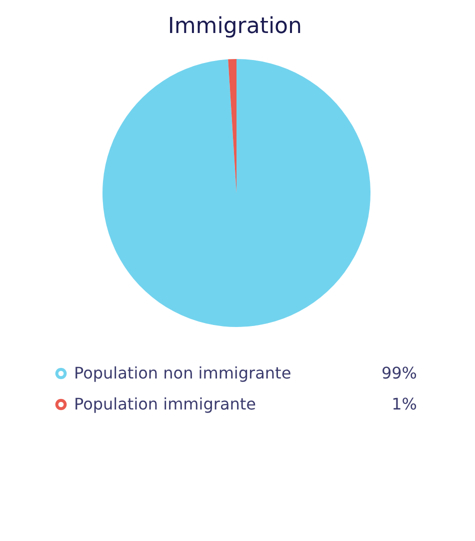 The image size is (475, 541). Describe the element at coordinates (235, 26) in the screenshot. I see `chart-title: Immigration` at that location.